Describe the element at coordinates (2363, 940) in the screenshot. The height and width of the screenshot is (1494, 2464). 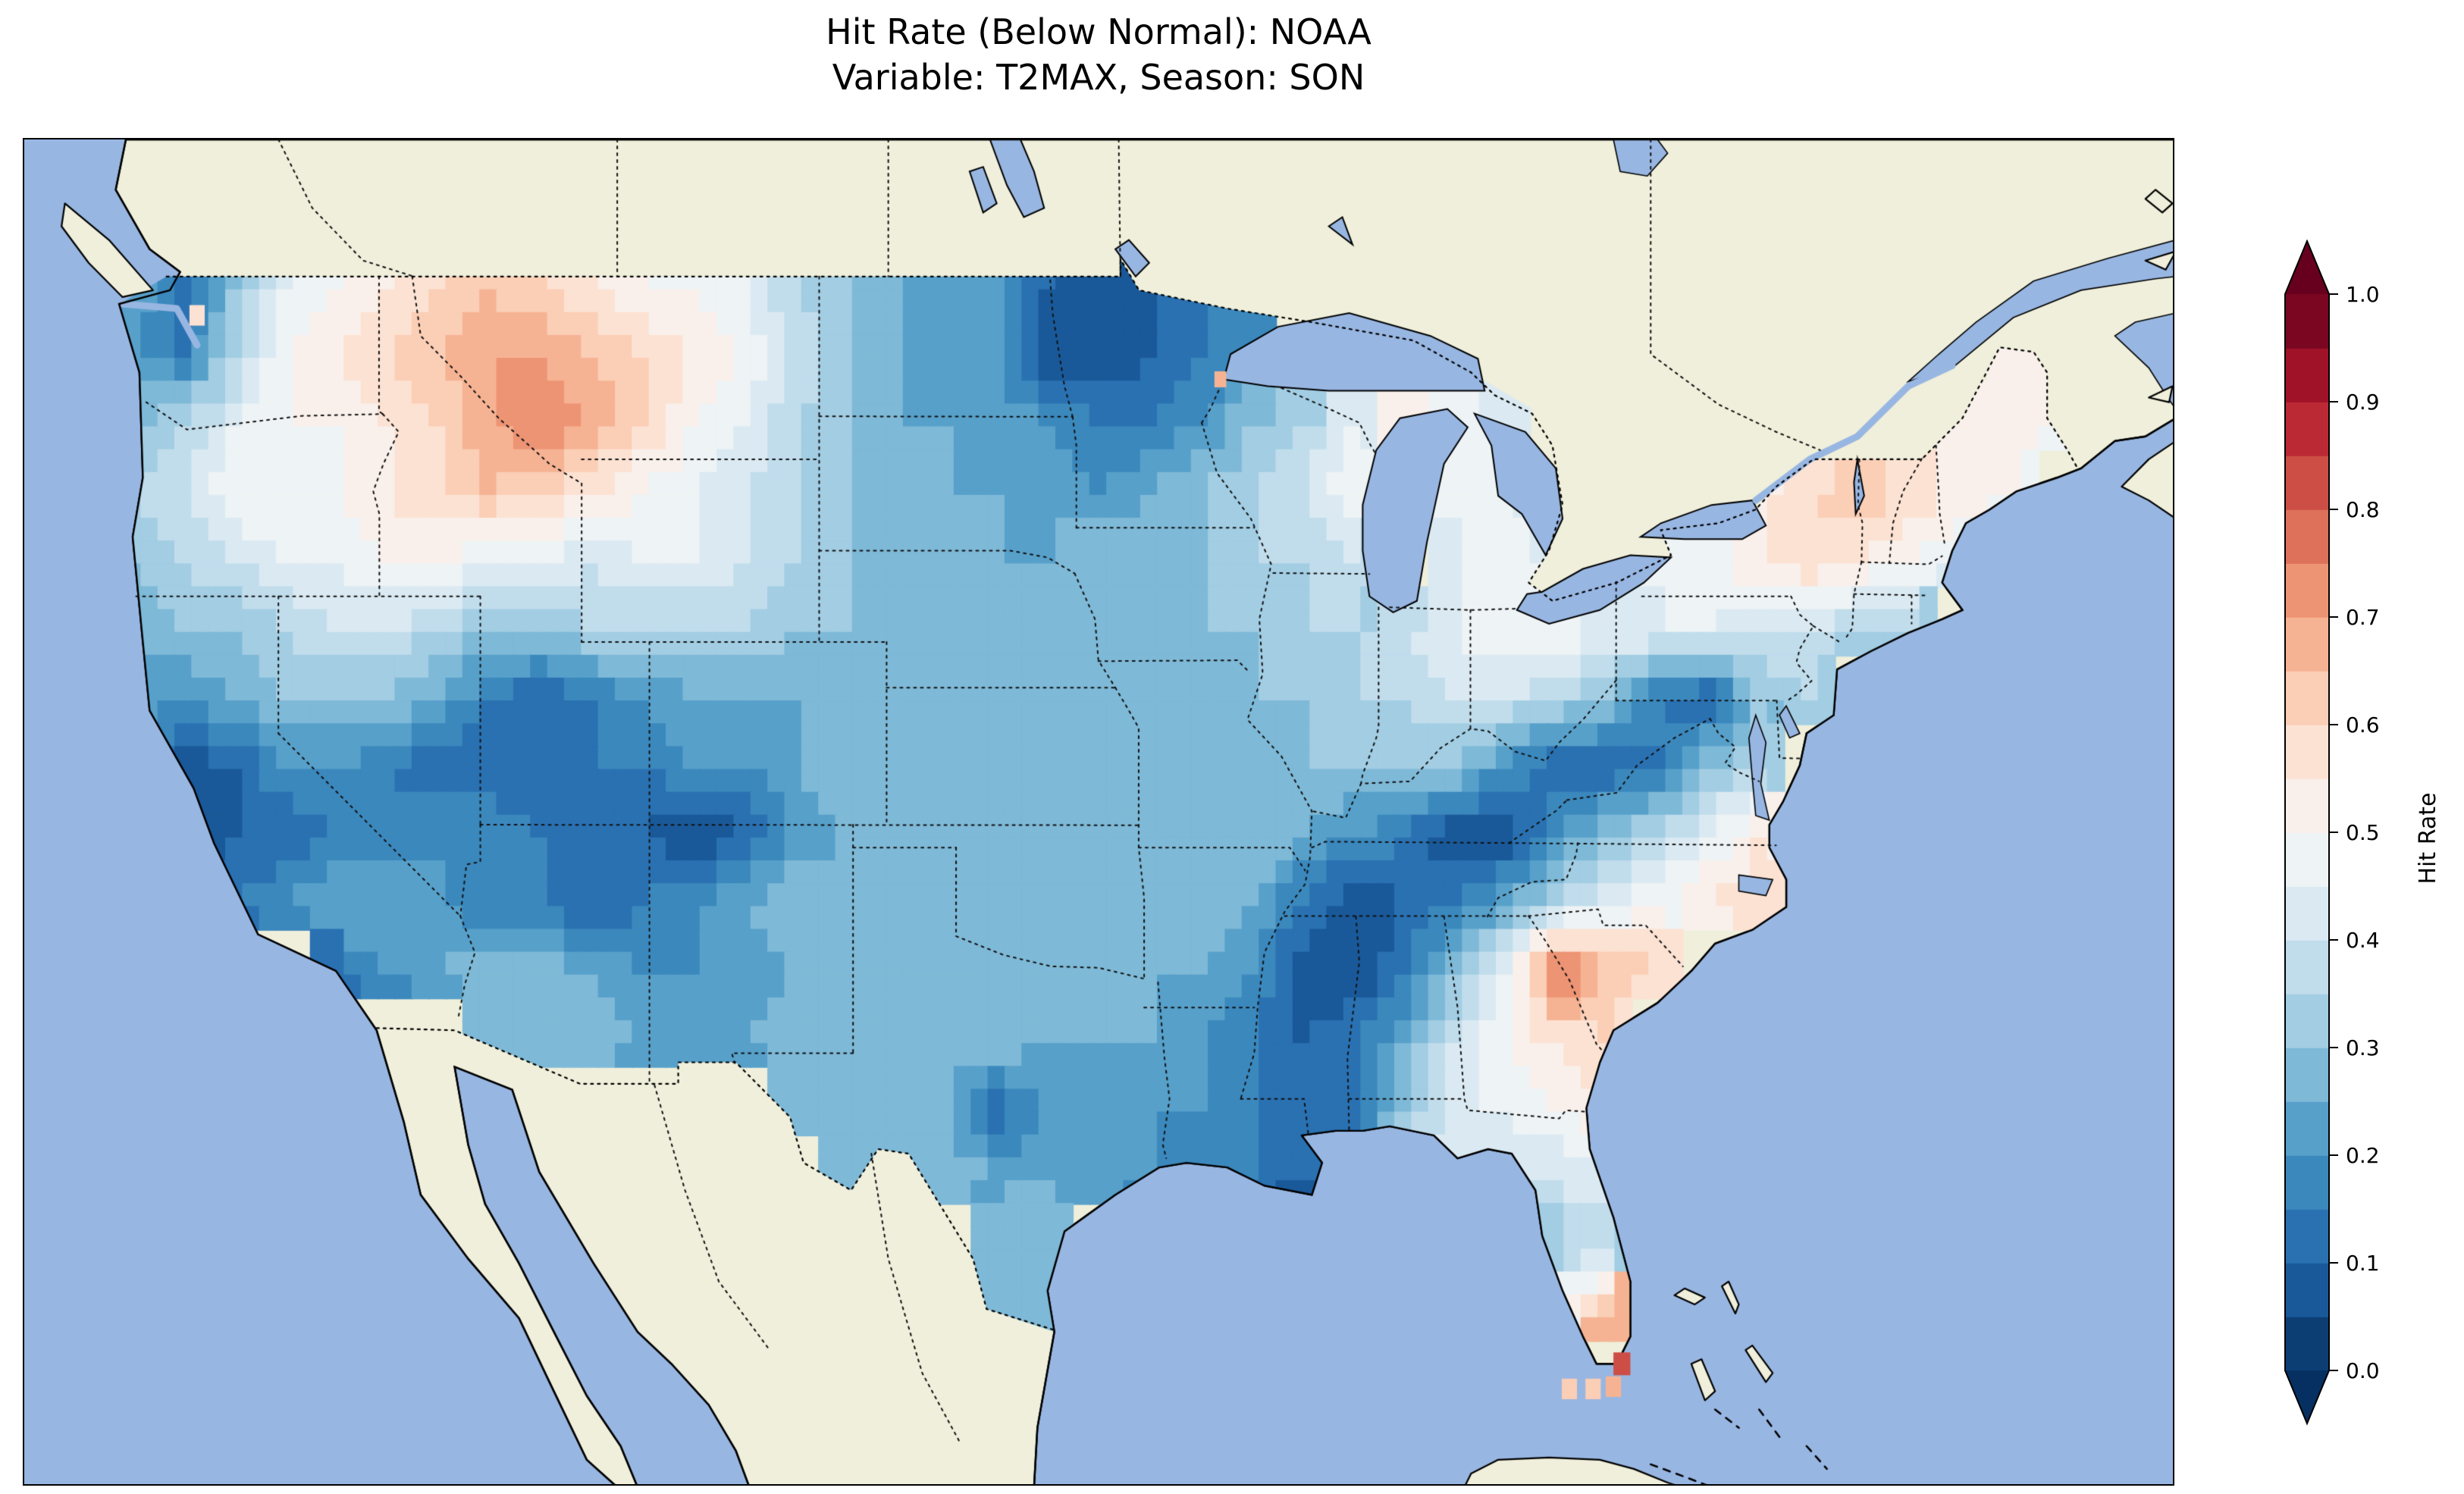
I see `colorbar-tick-label: 0.4` at that location.